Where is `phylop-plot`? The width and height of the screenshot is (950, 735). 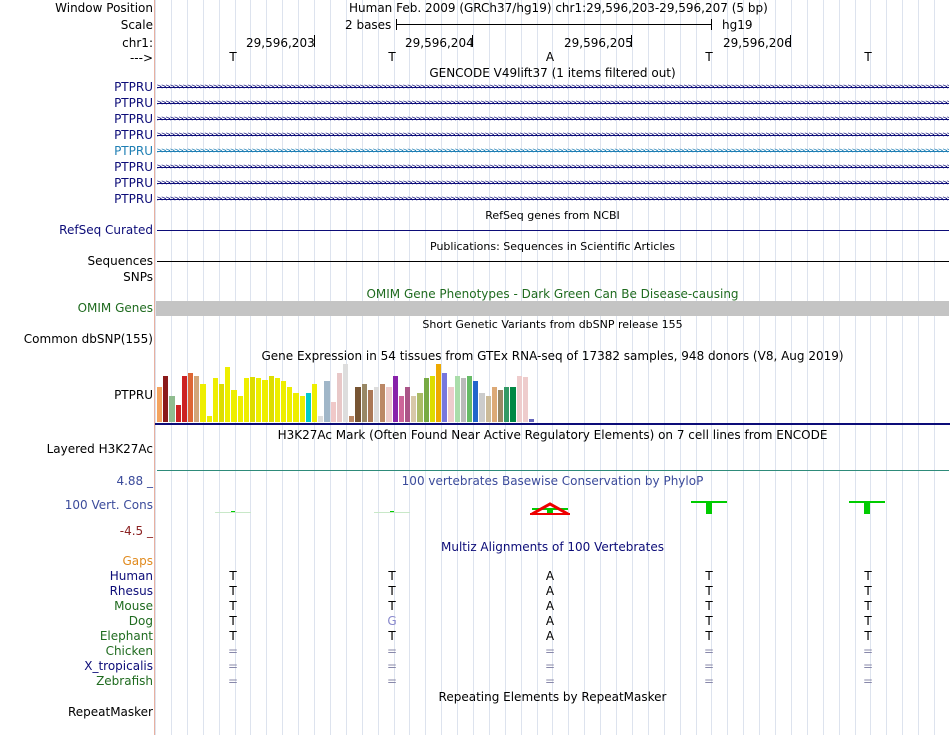
phylop-plot is located at coordinates (552, 505).